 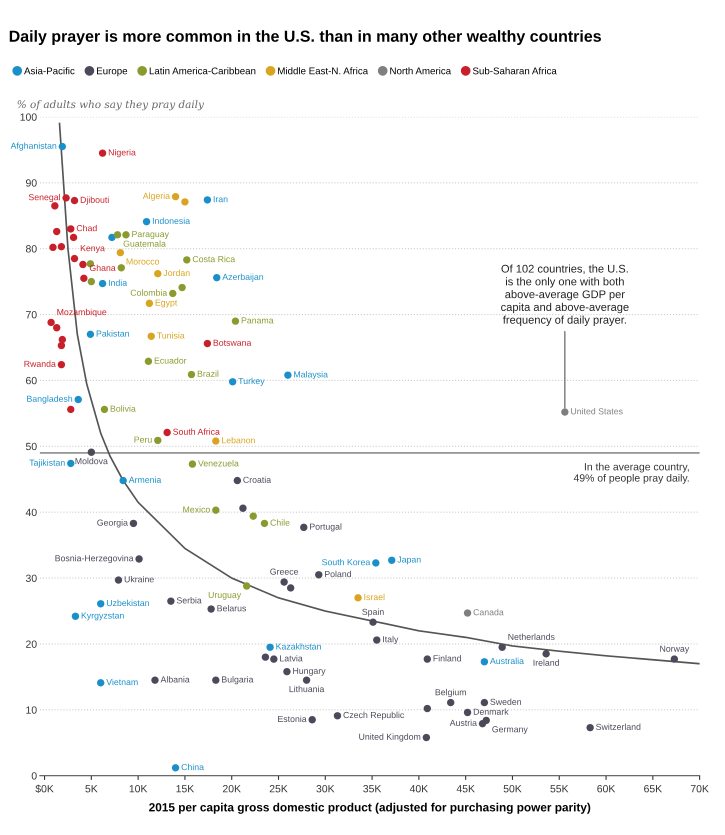 I want to click on x-tick-label: 40K, so click(x=419, y=788).